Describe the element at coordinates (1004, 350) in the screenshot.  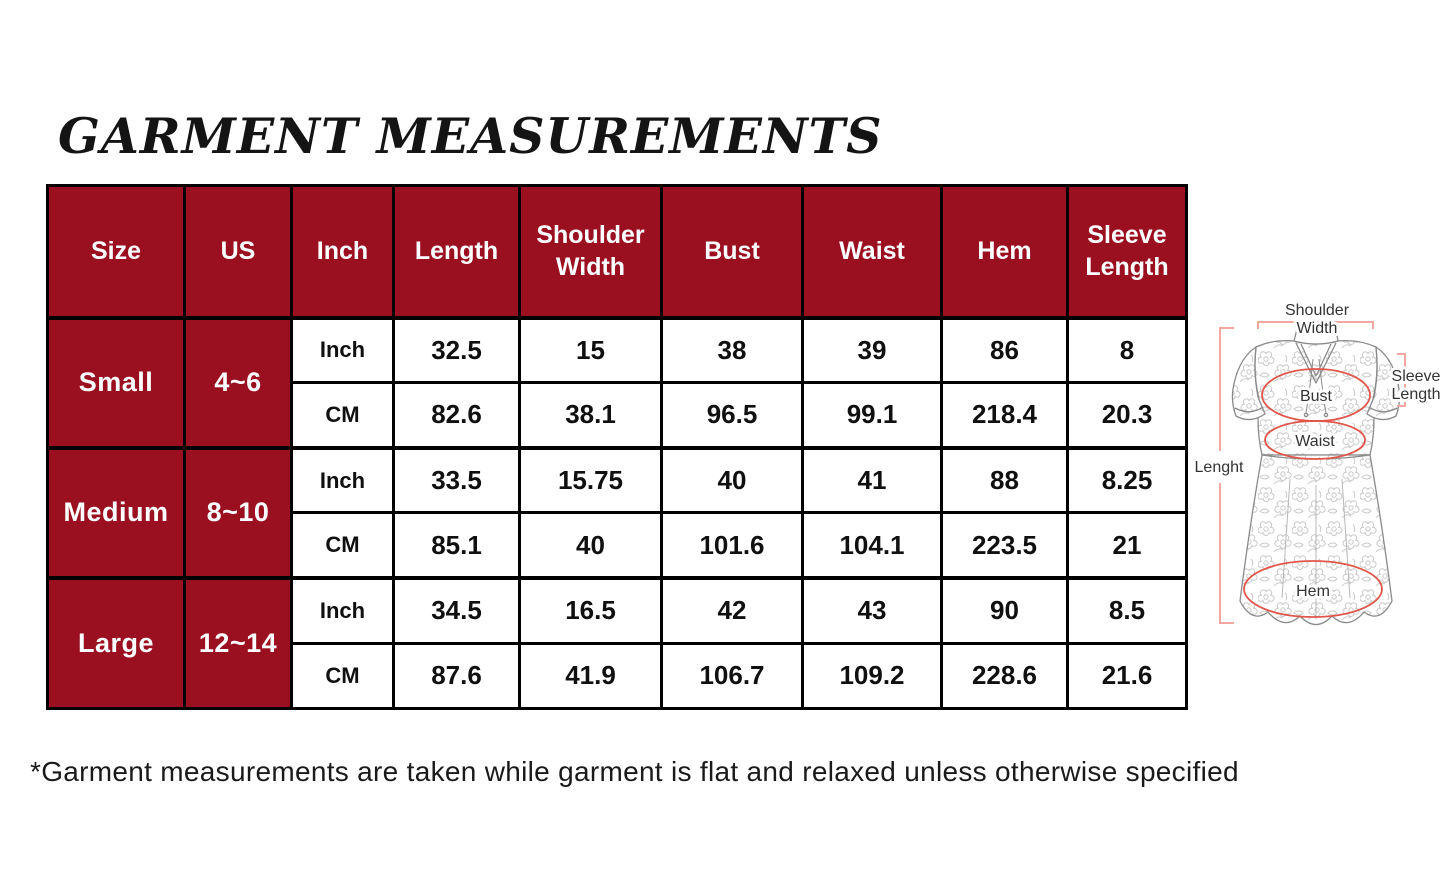
I see `value-cell: 86` at that location.